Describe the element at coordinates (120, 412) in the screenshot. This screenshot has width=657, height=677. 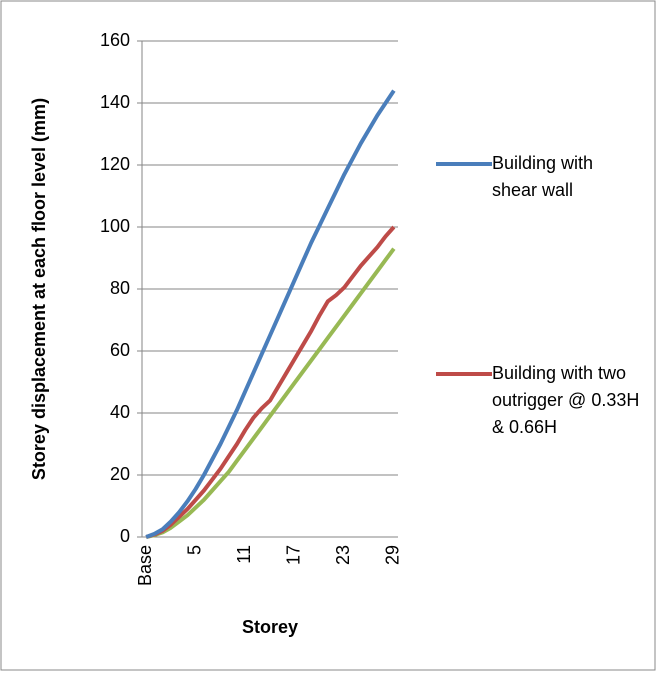
I see `y-tick-label: 40` at that location.